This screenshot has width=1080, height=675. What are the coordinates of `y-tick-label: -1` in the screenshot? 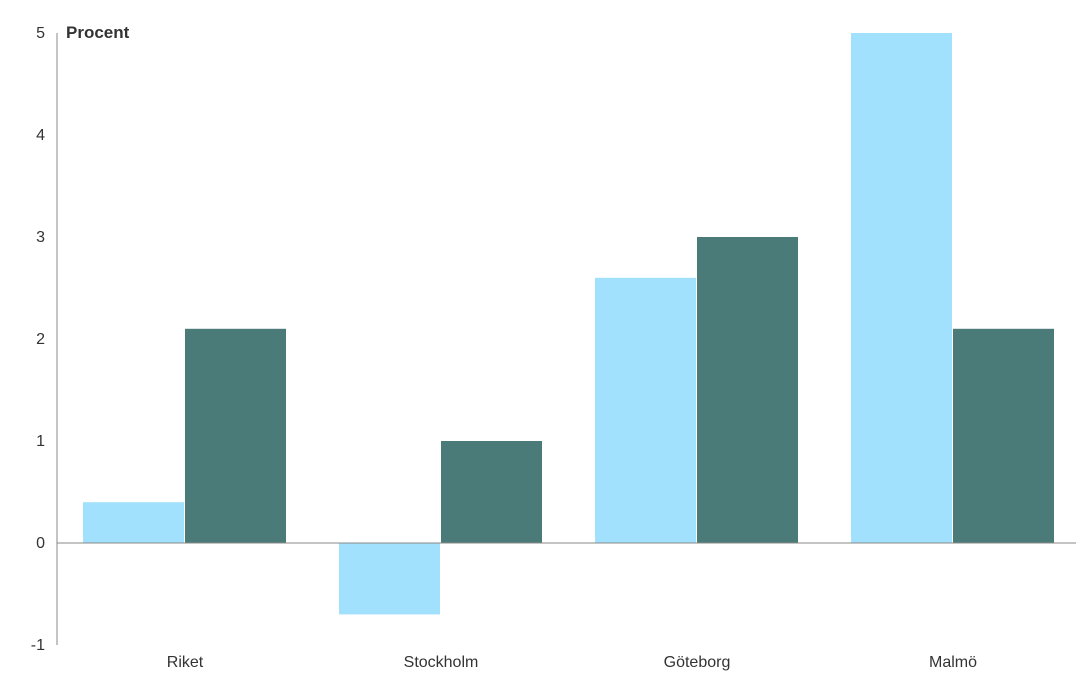 It's located at (38, 645).